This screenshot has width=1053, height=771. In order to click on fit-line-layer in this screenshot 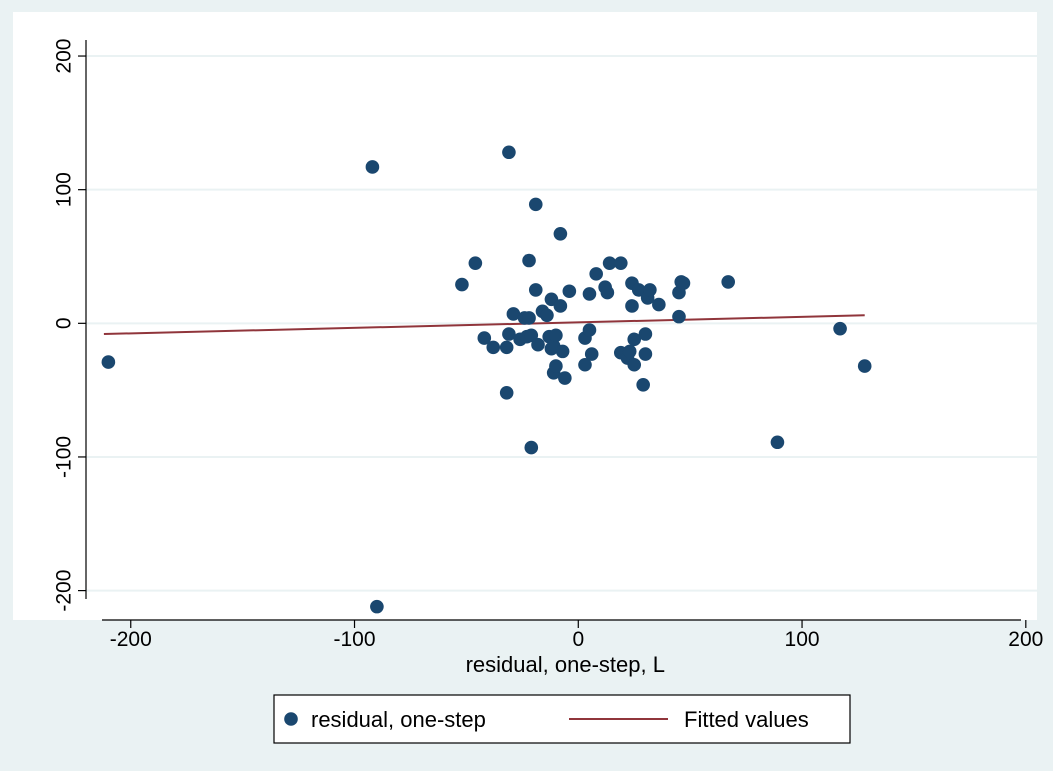, I will do `click(484, 325)`.